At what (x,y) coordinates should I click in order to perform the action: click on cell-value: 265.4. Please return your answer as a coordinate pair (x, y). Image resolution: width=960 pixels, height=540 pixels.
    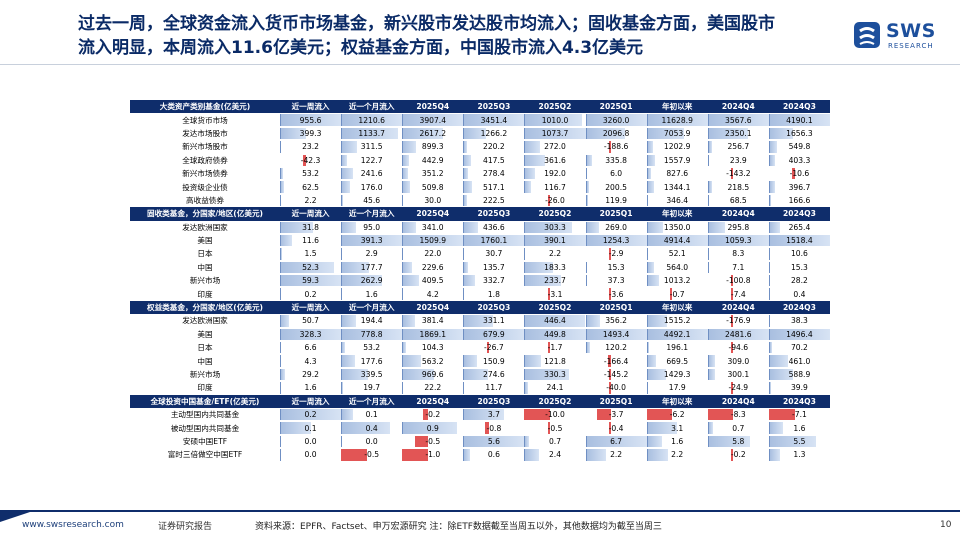
    Looking at the image, I should click on (799, 227).